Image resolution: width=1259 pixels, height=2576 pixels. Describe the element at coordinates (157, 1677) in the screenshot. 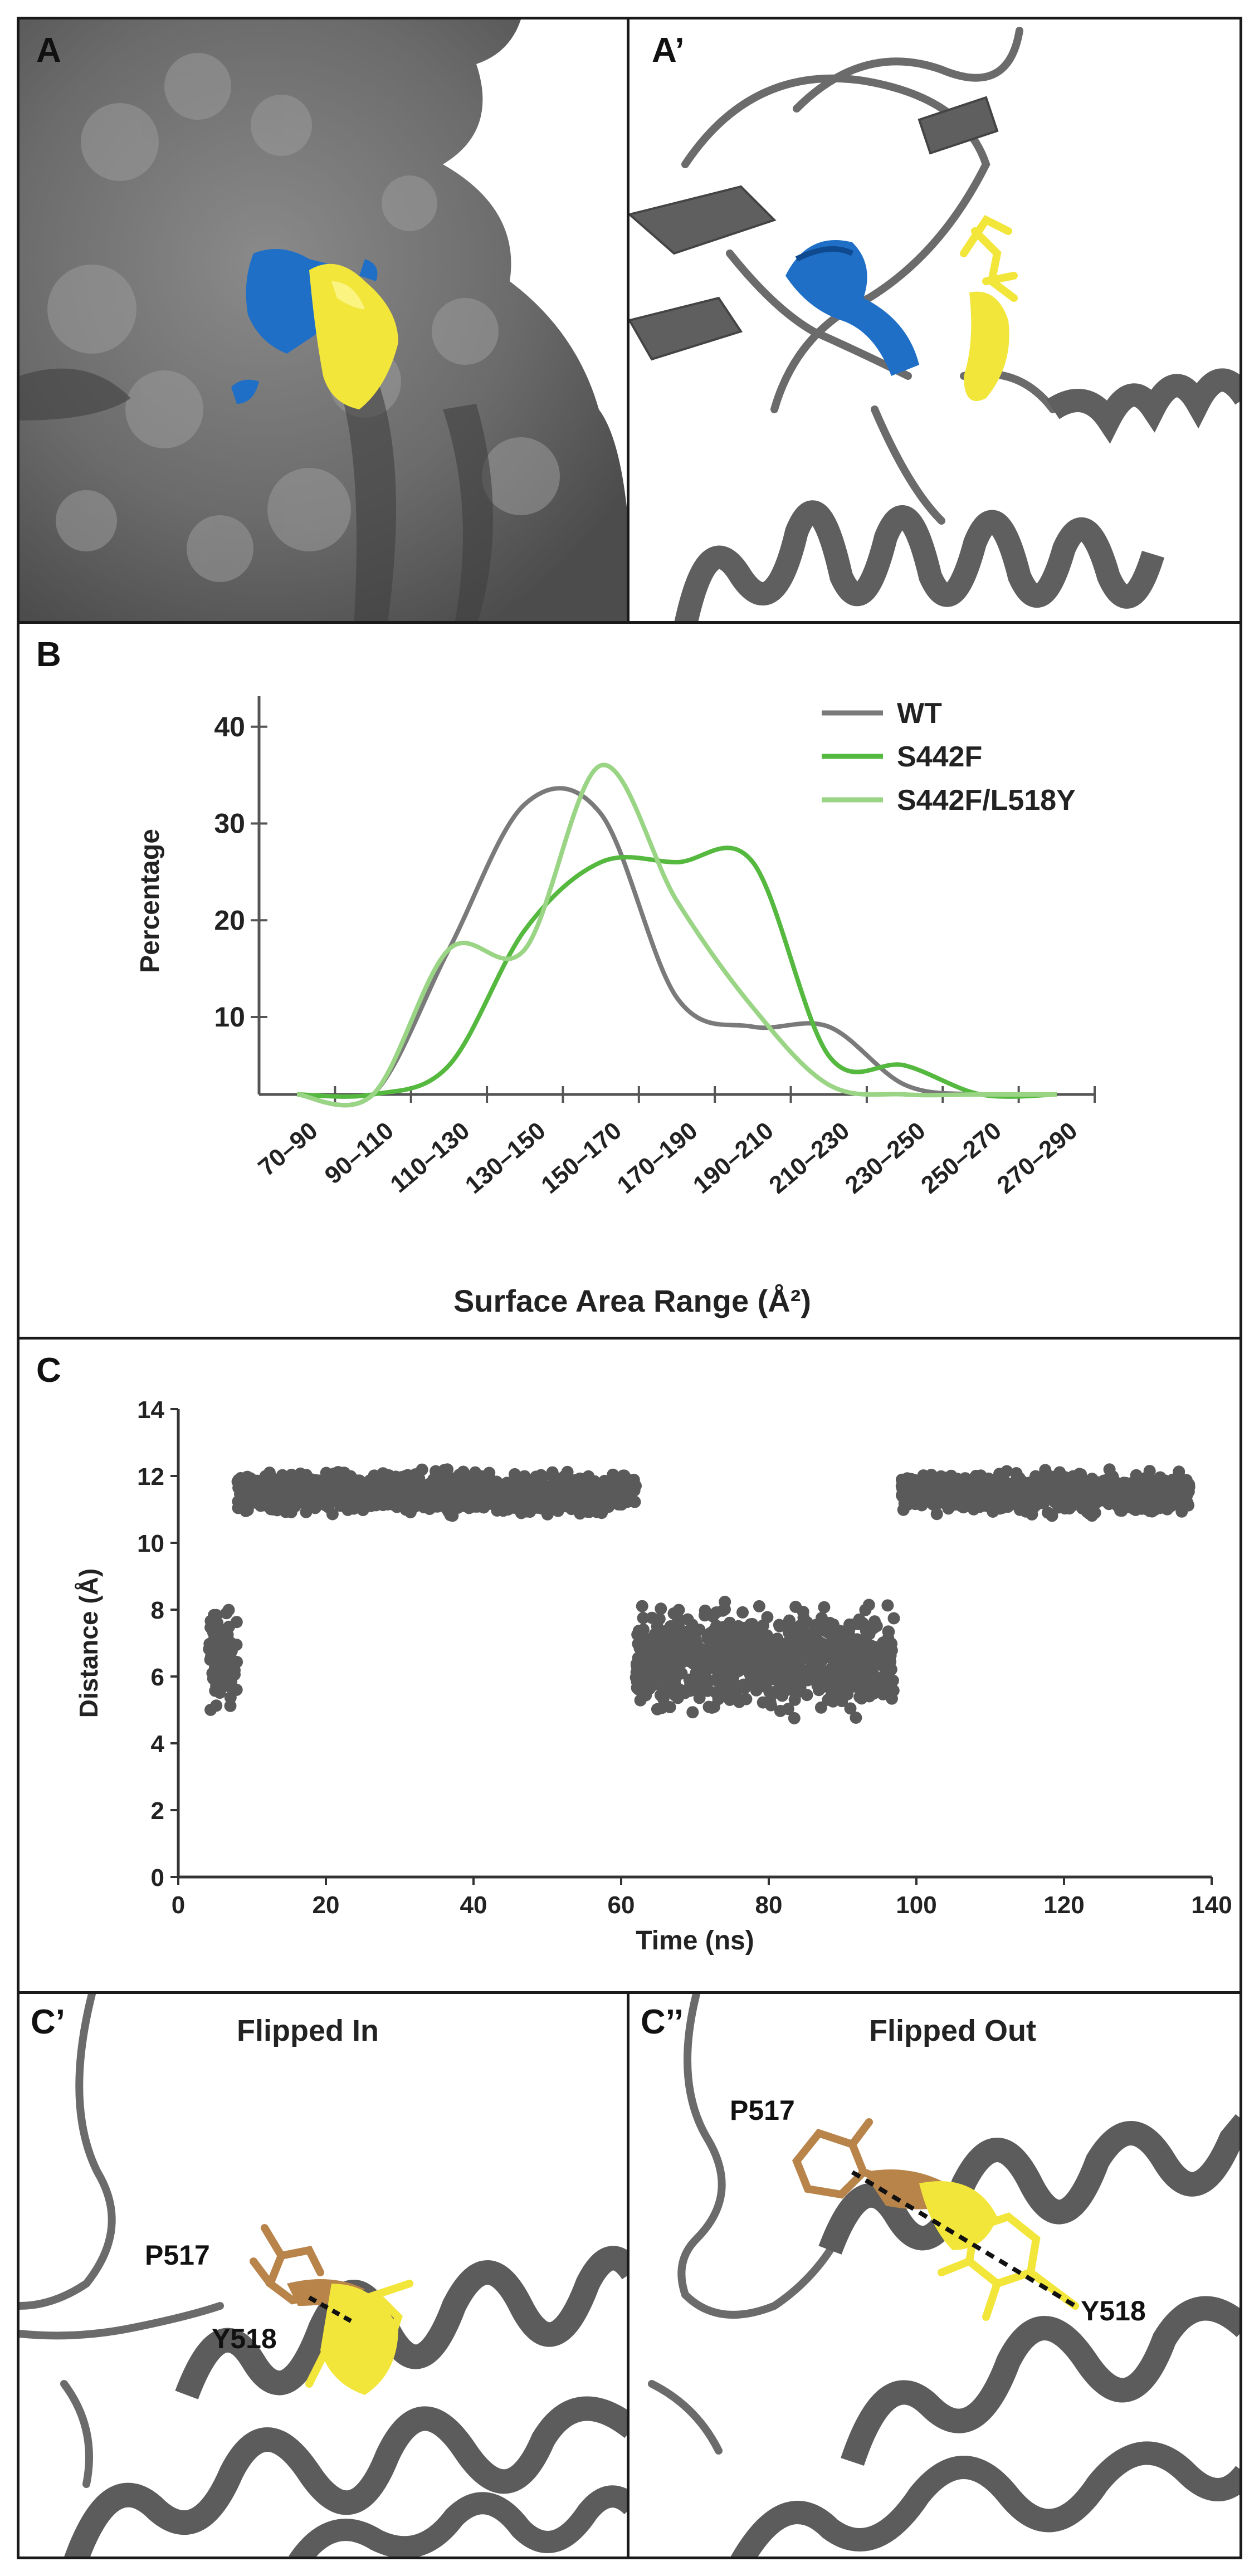

I see `y-tick-label: 6` at that location.